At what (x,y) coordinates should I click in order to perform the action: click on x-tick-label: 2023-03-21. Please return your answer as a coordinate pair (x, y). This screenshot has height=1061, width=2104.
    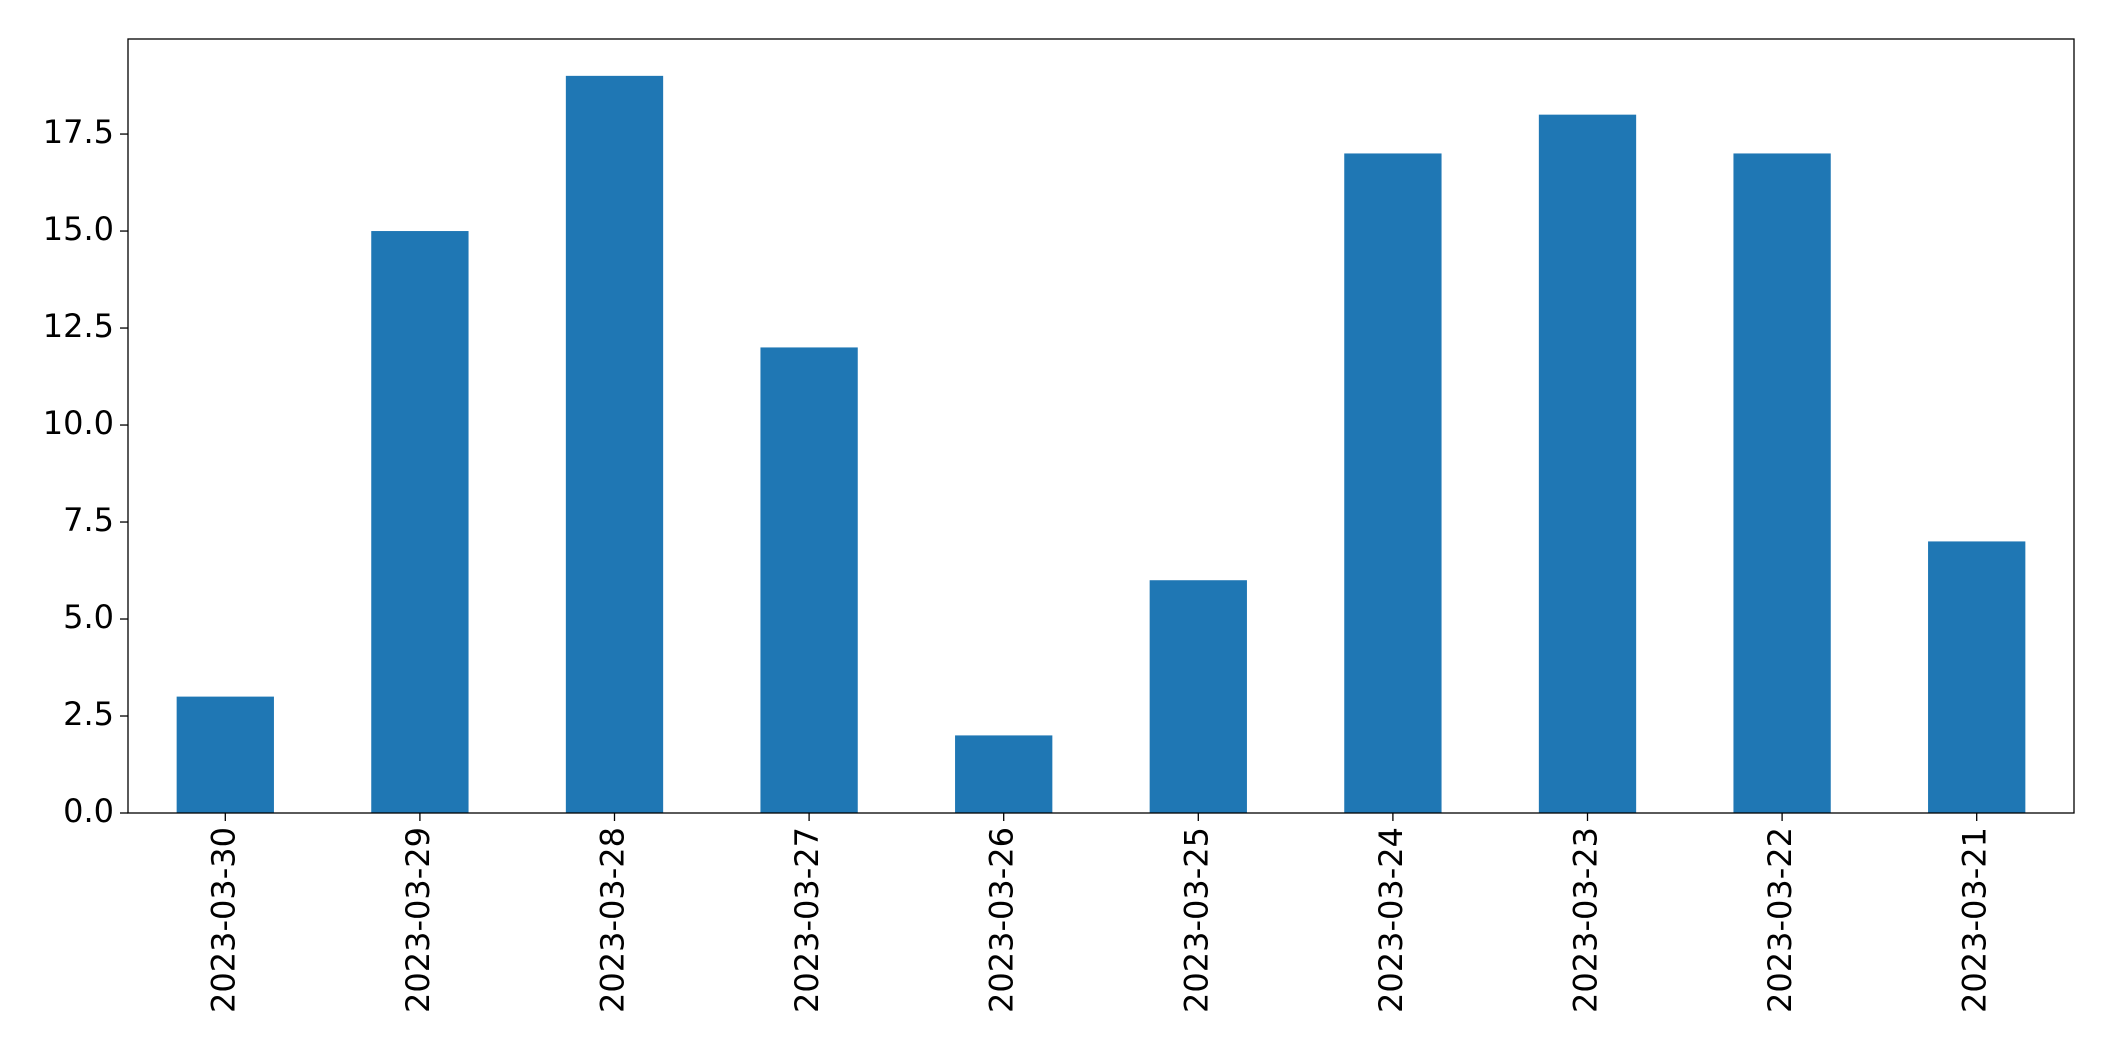
    Looking at the image, I should click on (1975, 920).